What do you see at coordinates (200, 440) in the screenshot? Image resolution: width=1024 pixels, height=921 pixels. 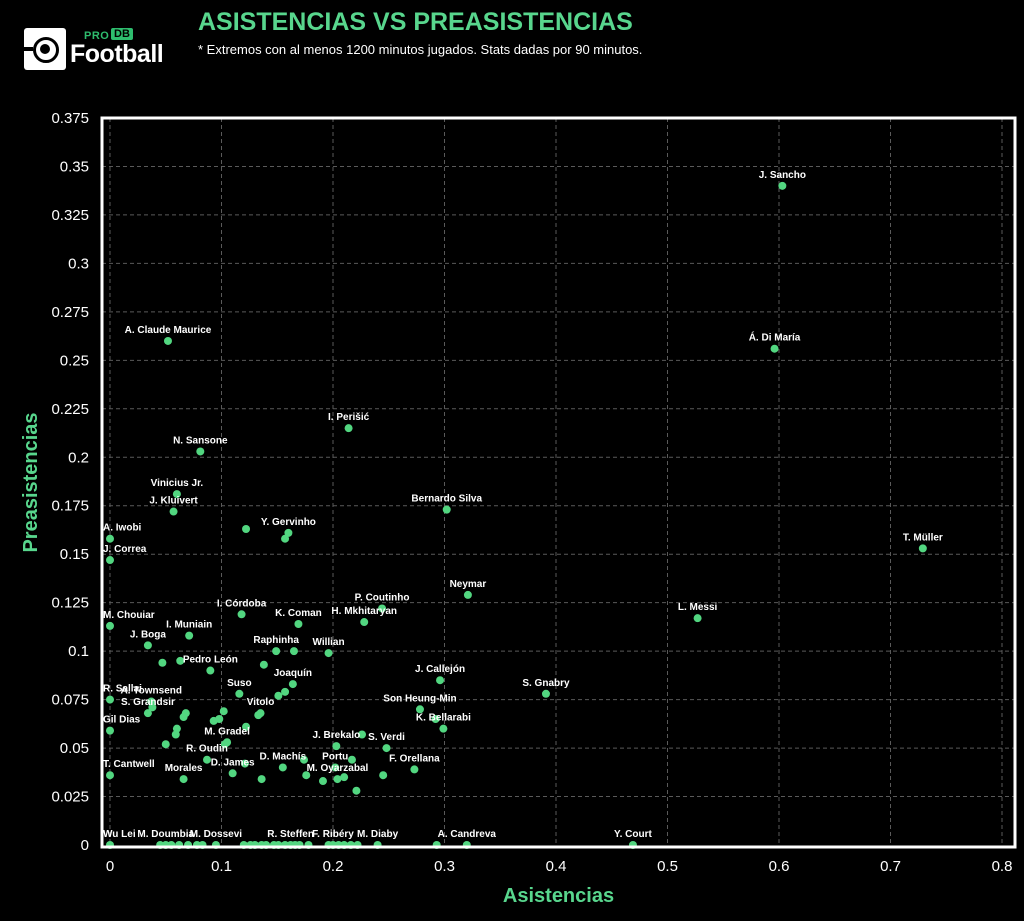 I see `point-label: N. Sansone` at bounding box center [200, 440].